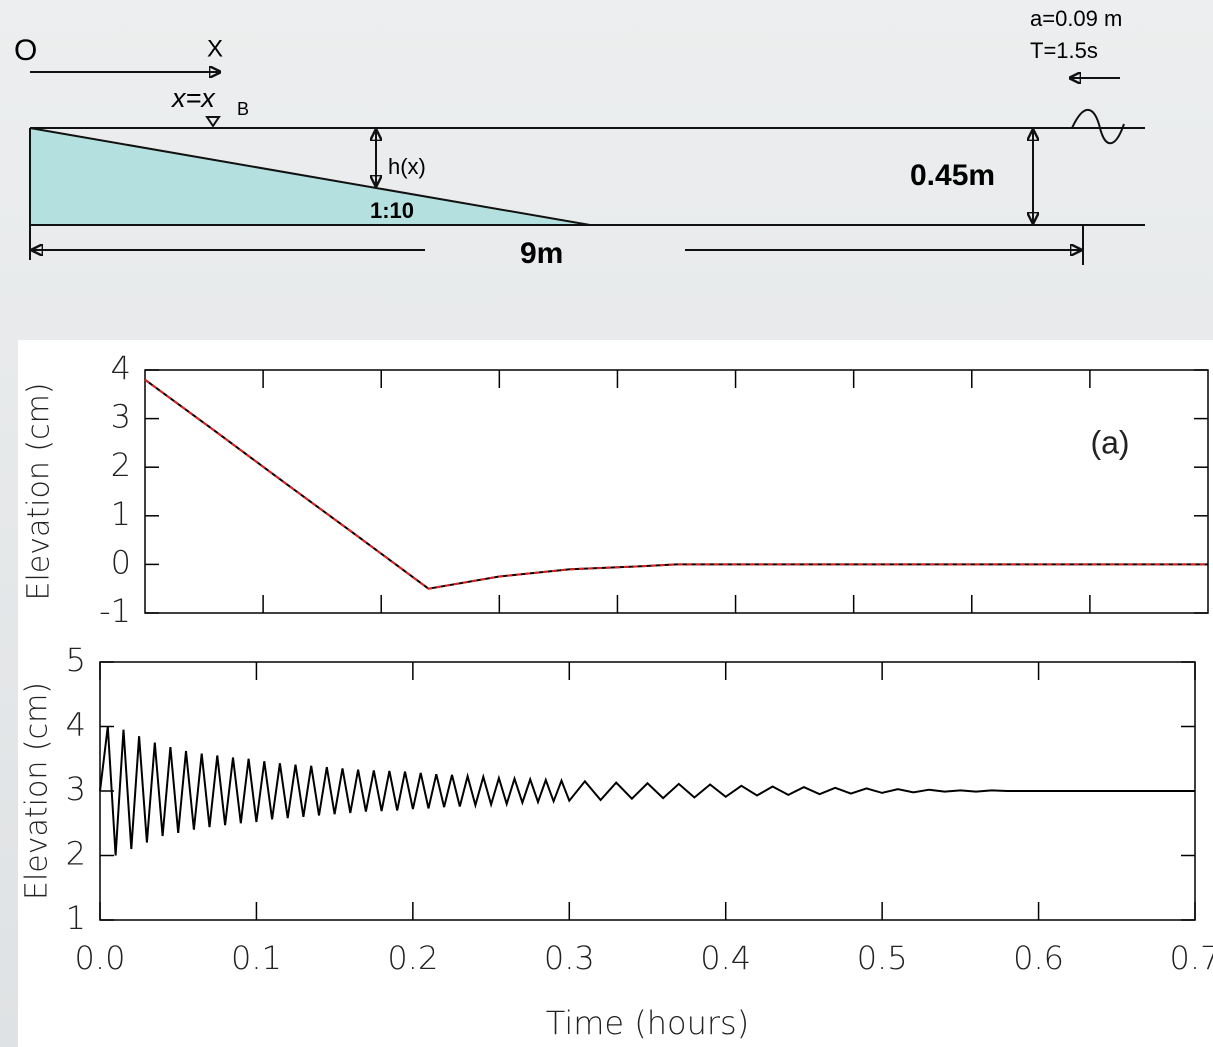 The image size is (1213, 1047). What do you see at coordinates (1064, 50) in the screenshot?
I see `period-label: T=1.5s` at bounding box center [1064, 50].